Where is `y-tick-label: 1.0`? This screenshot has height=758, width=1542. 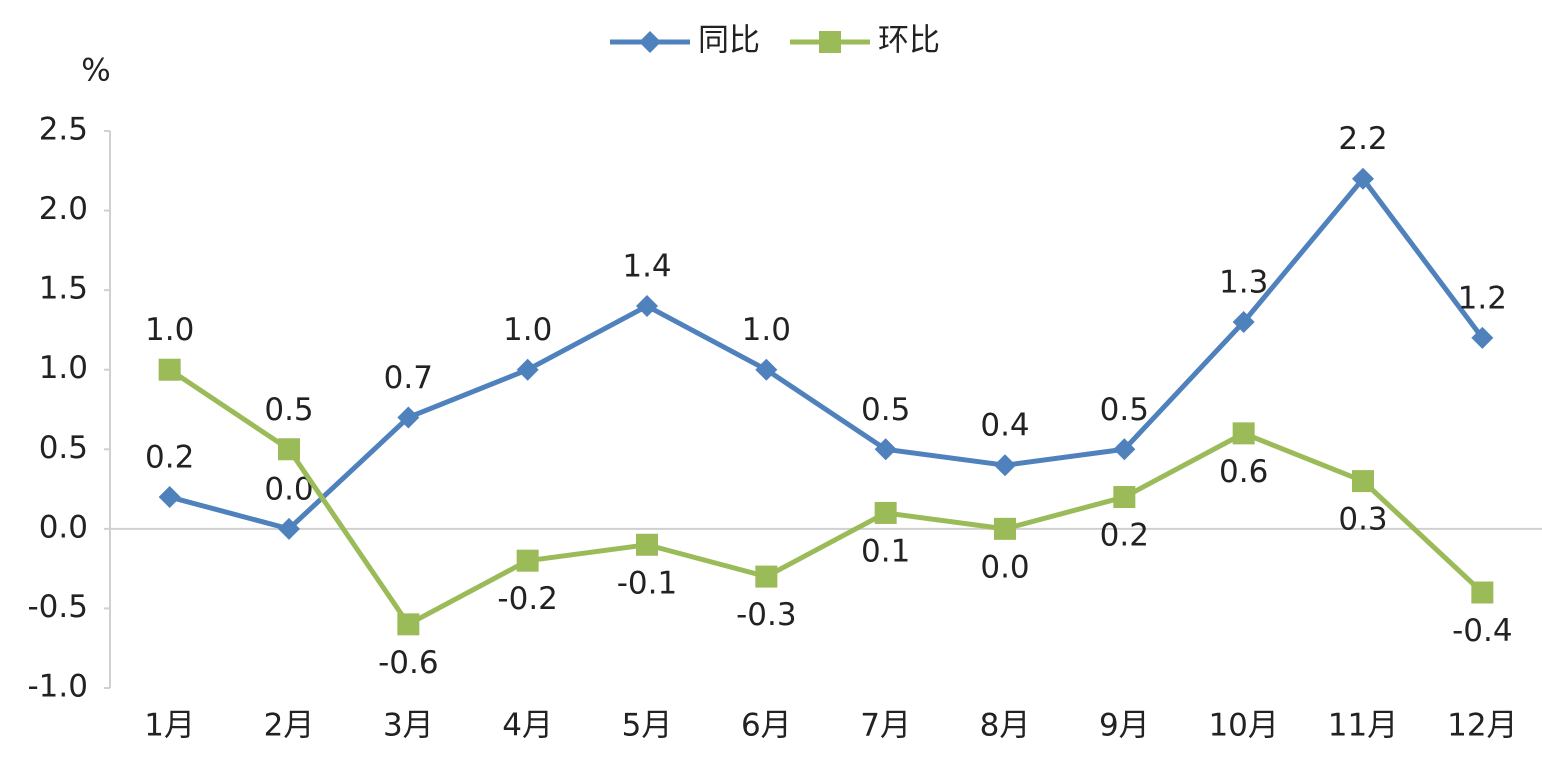
y-tick-label: 1.0 is located at coordinates (63, 368).